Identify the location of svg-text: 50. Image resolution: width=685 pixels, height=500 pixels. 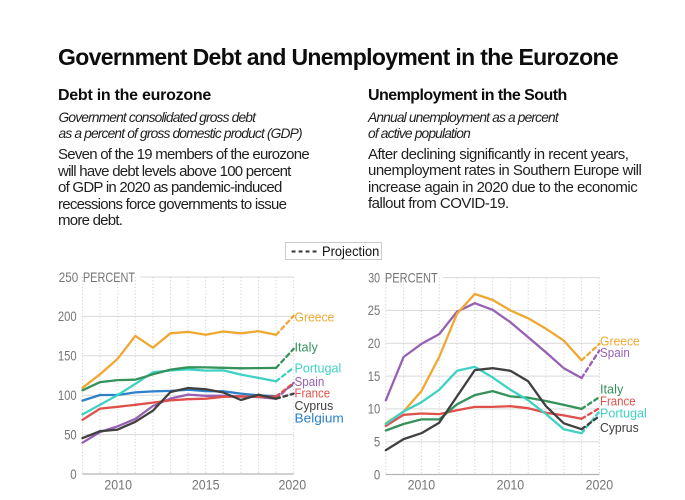
(70, 434).